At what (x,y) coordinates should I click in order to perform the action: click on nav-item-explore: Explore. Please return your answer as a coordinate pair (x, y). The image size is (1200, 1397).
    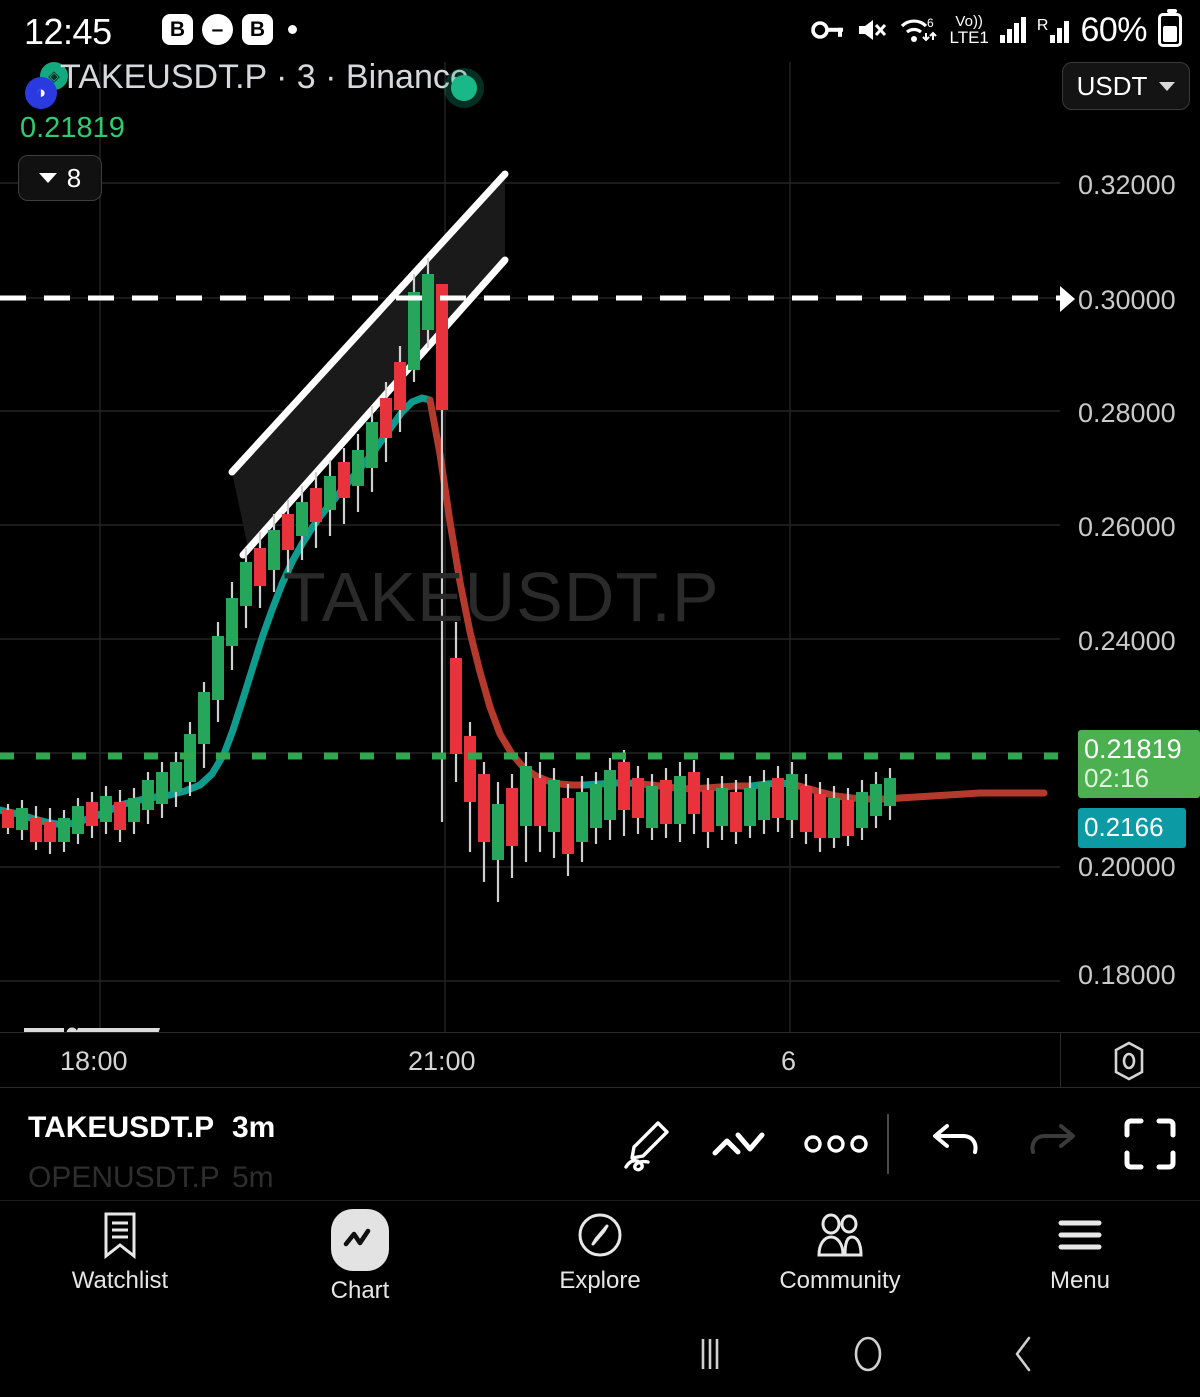
    Looking at the image, I should click on (600, 1259).